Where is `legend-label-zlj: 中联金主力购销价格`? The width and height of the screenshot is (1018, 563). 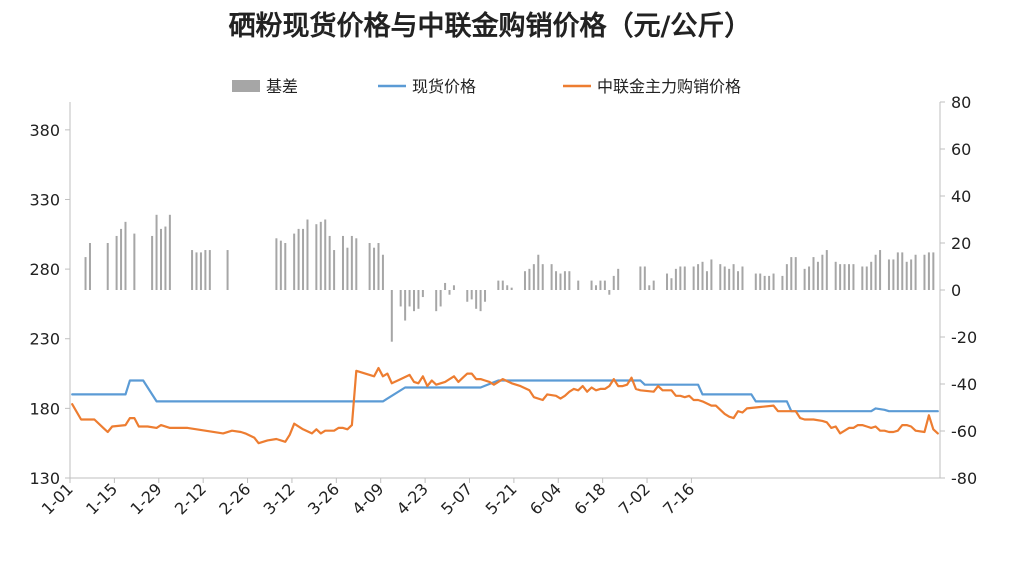 legend-label-zlj: 中联金主力购销价格 is located at coordinates (669, 86).